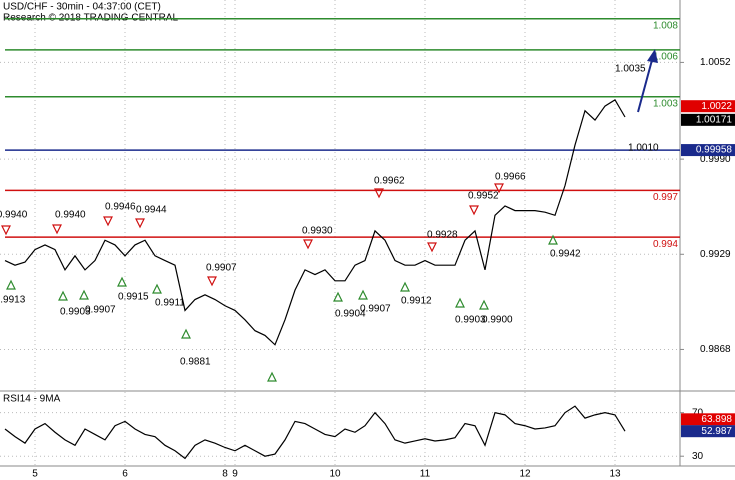 The width and height of the screenshot is (735, 480). What do you see at coordinates (389, 181) in the screenshot?
I see `annotation: 0.9962` at bounding box center [389, 181].